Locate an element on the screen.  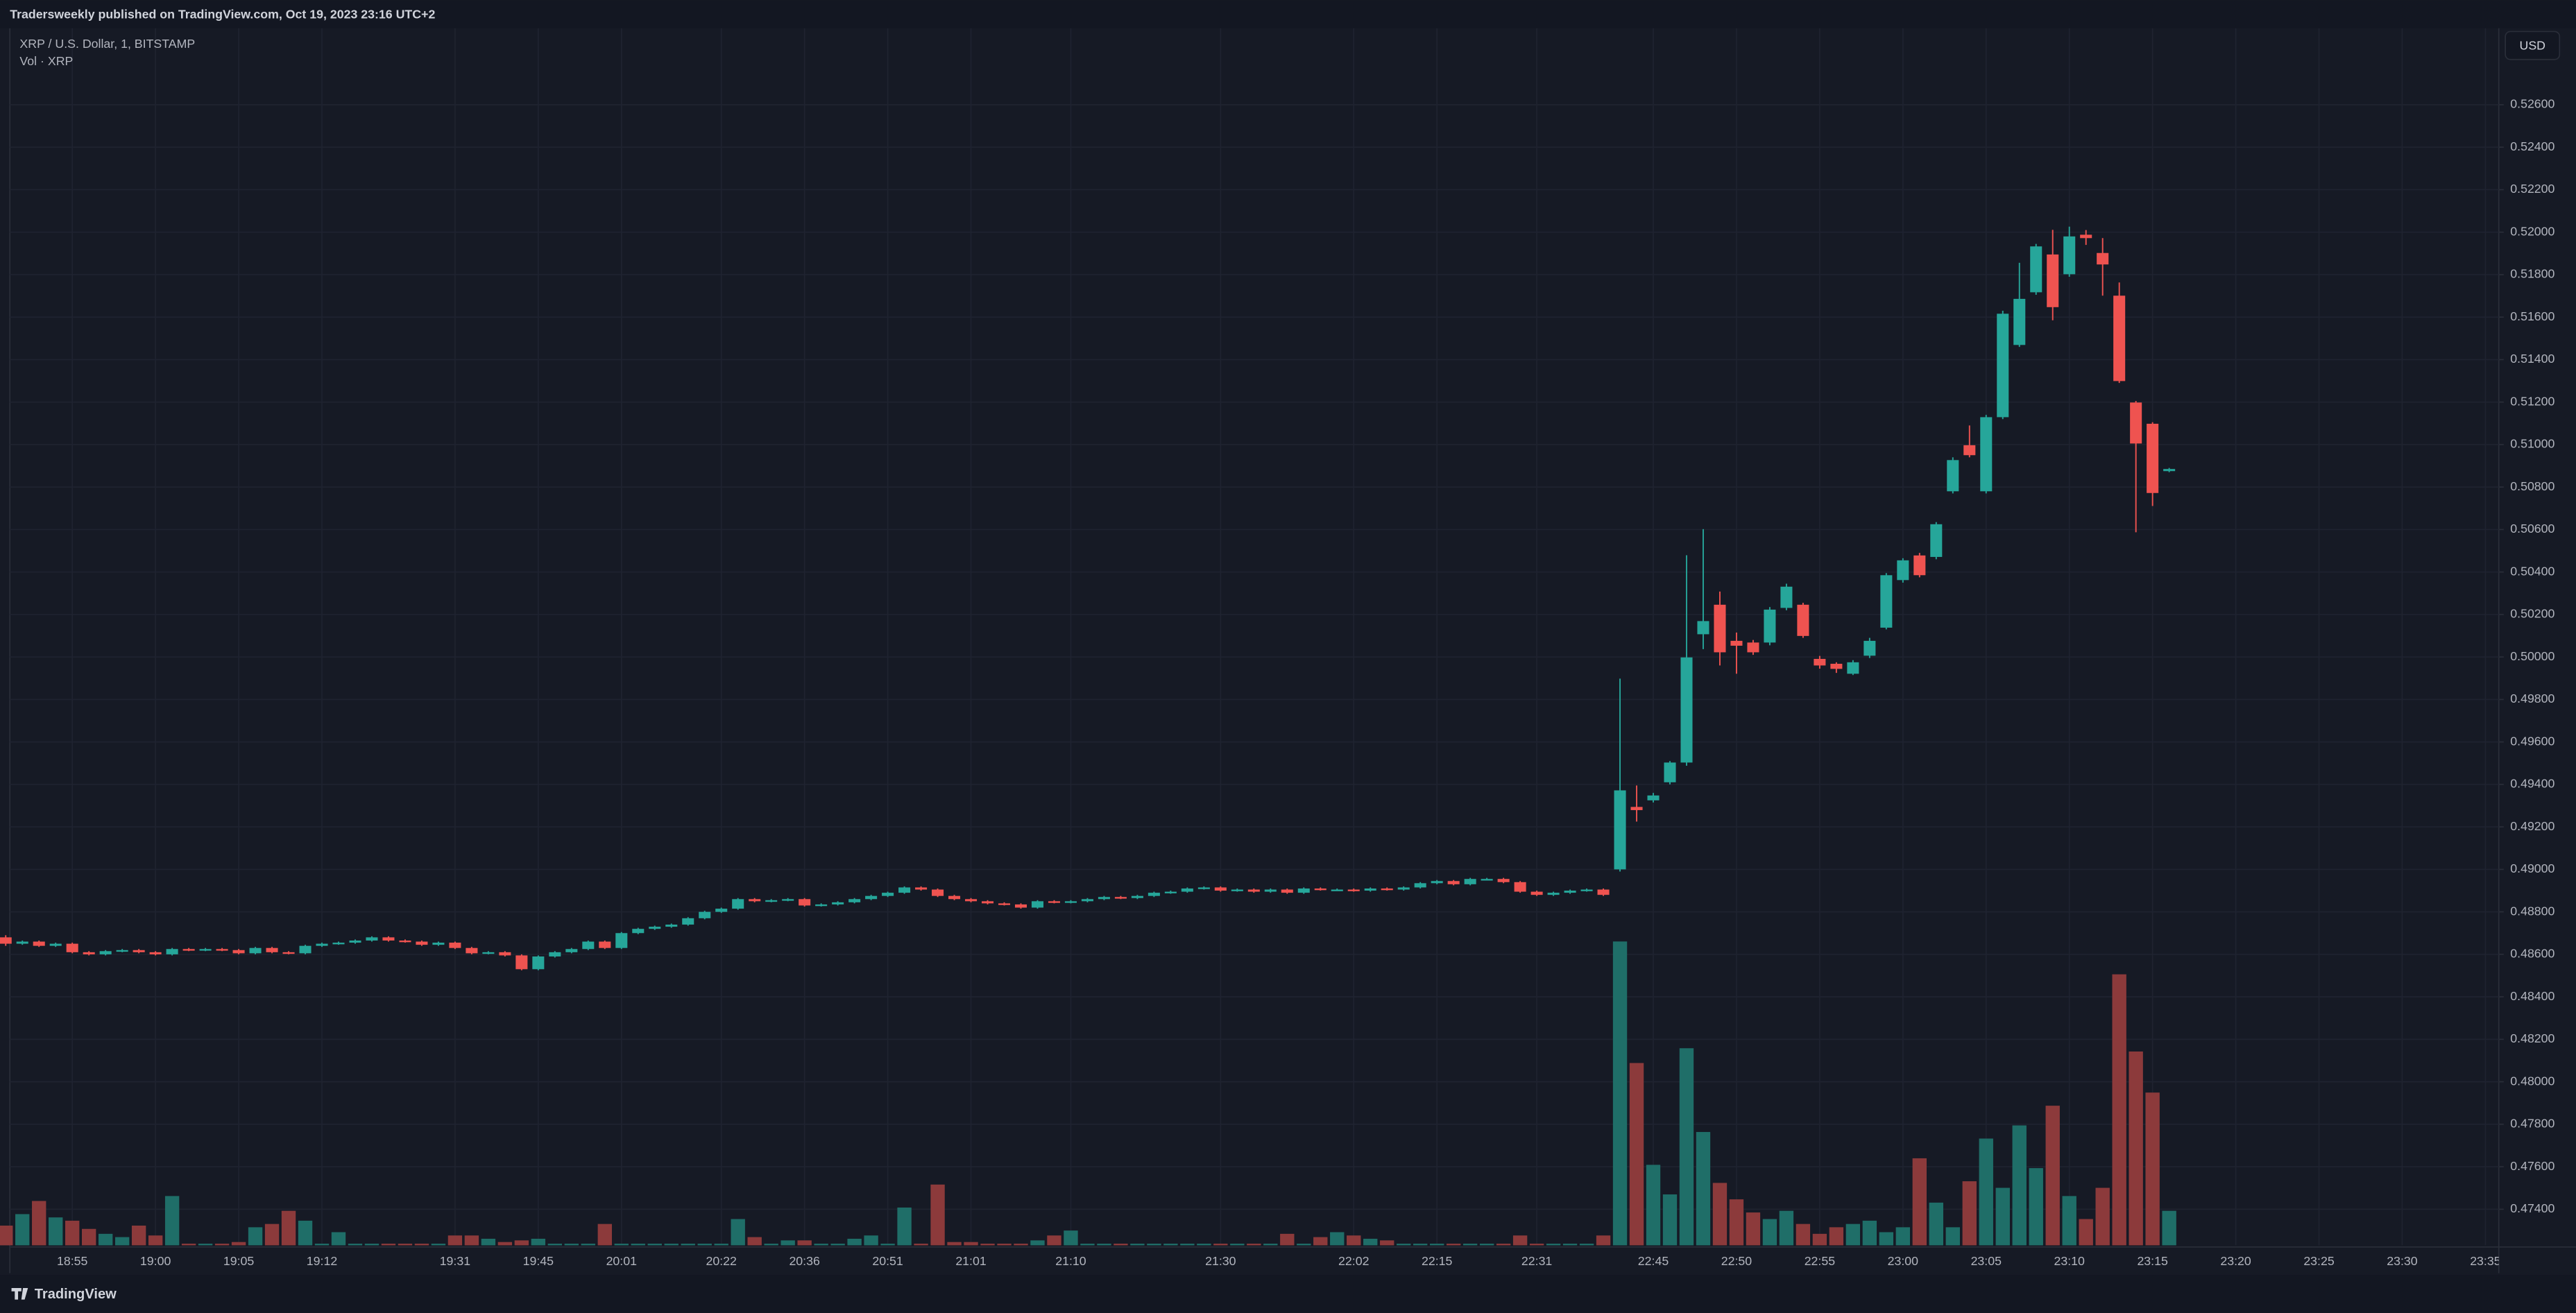
brand-logo is located at coordinates (19, 1293).